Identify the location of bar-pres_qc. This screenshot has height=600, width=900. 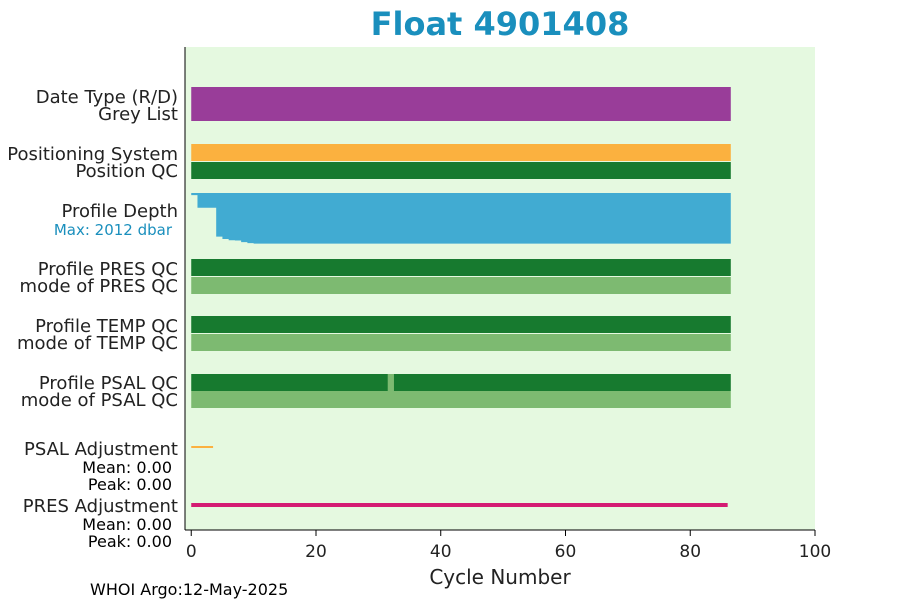
(461, 267).